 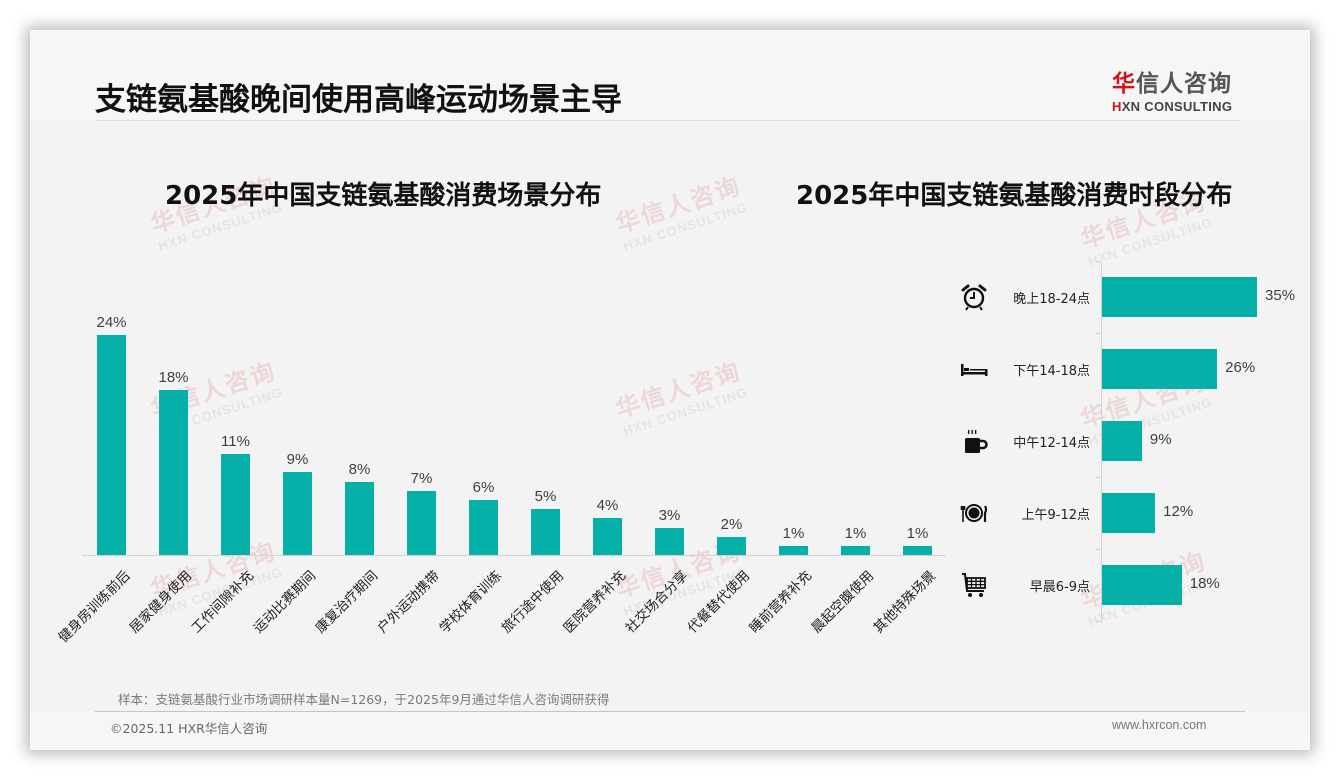 What do you see at coordinates (94, 606) in the screenshot?
I see `category-label: 健身房训练前后` at bounding box center [94, 606].